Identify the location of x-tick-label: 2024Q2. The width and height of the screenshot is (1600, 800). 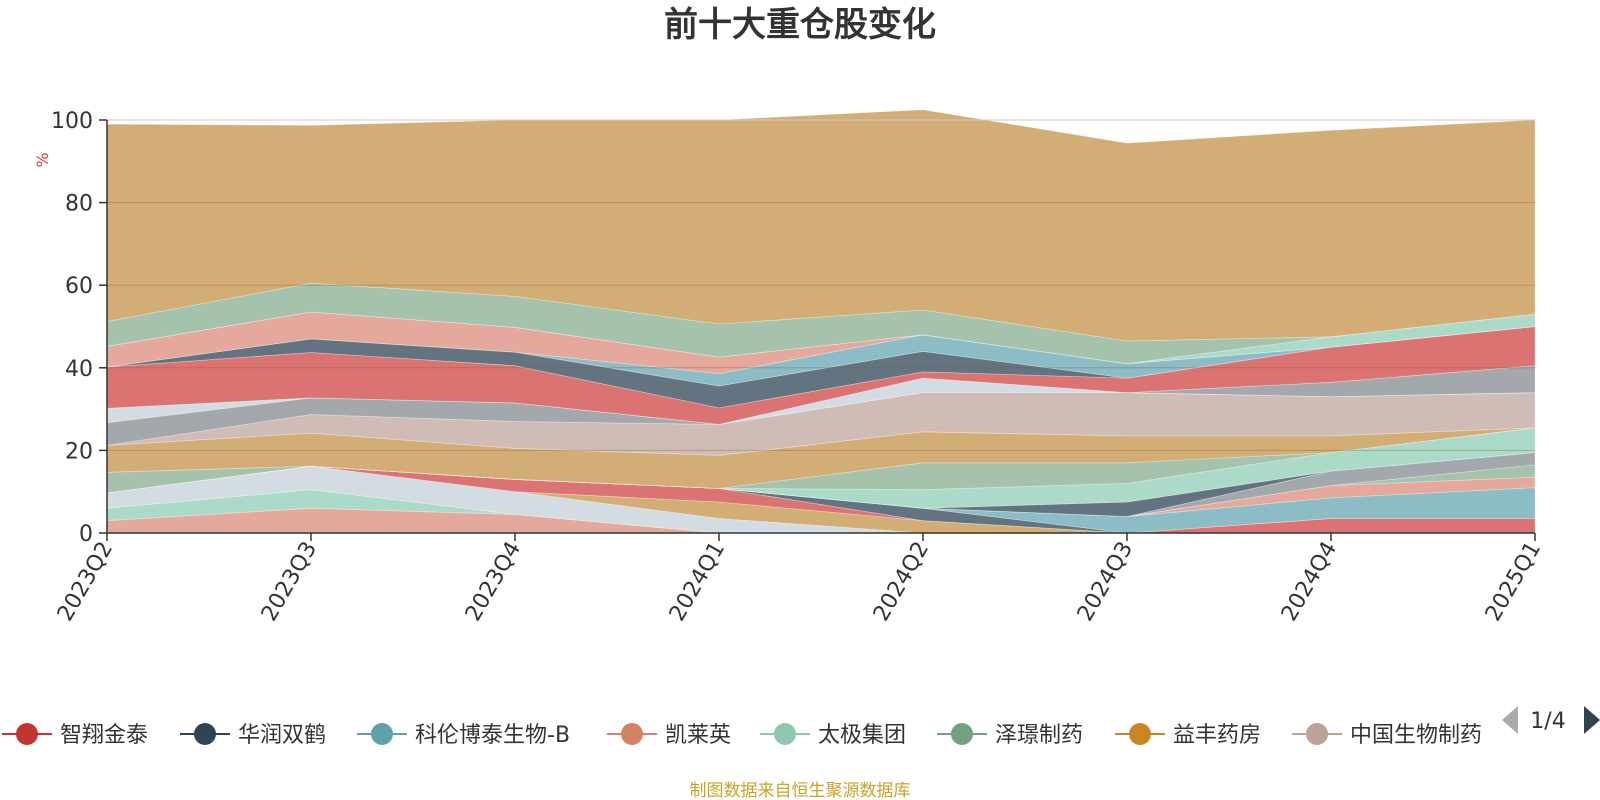
(901, 582).